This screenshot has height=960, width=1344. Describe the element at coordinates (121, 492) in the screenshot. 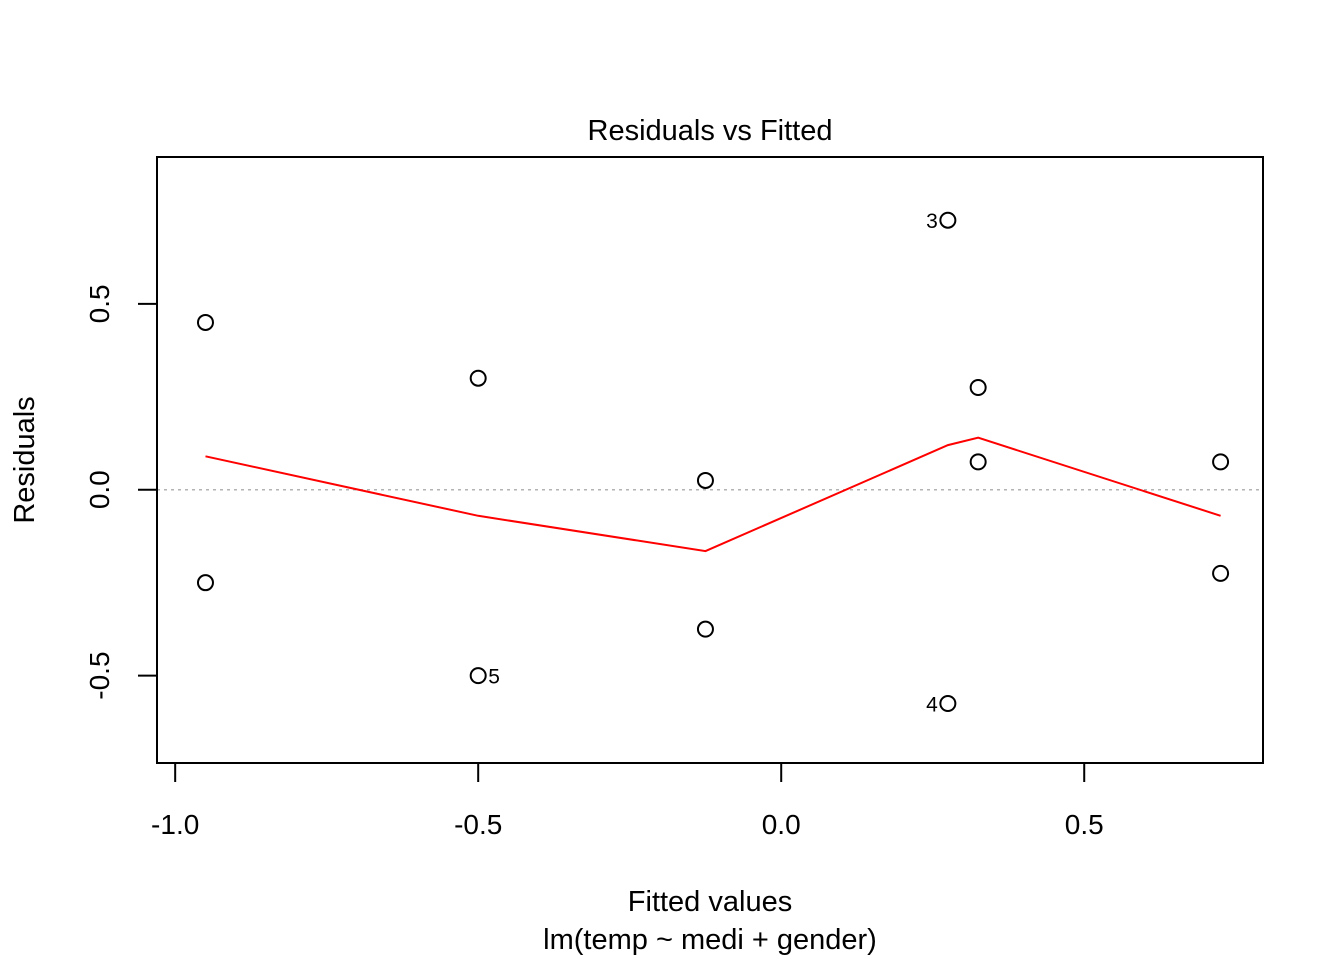

I see `y-axis: -0.5 0.0 0.5` at that location.